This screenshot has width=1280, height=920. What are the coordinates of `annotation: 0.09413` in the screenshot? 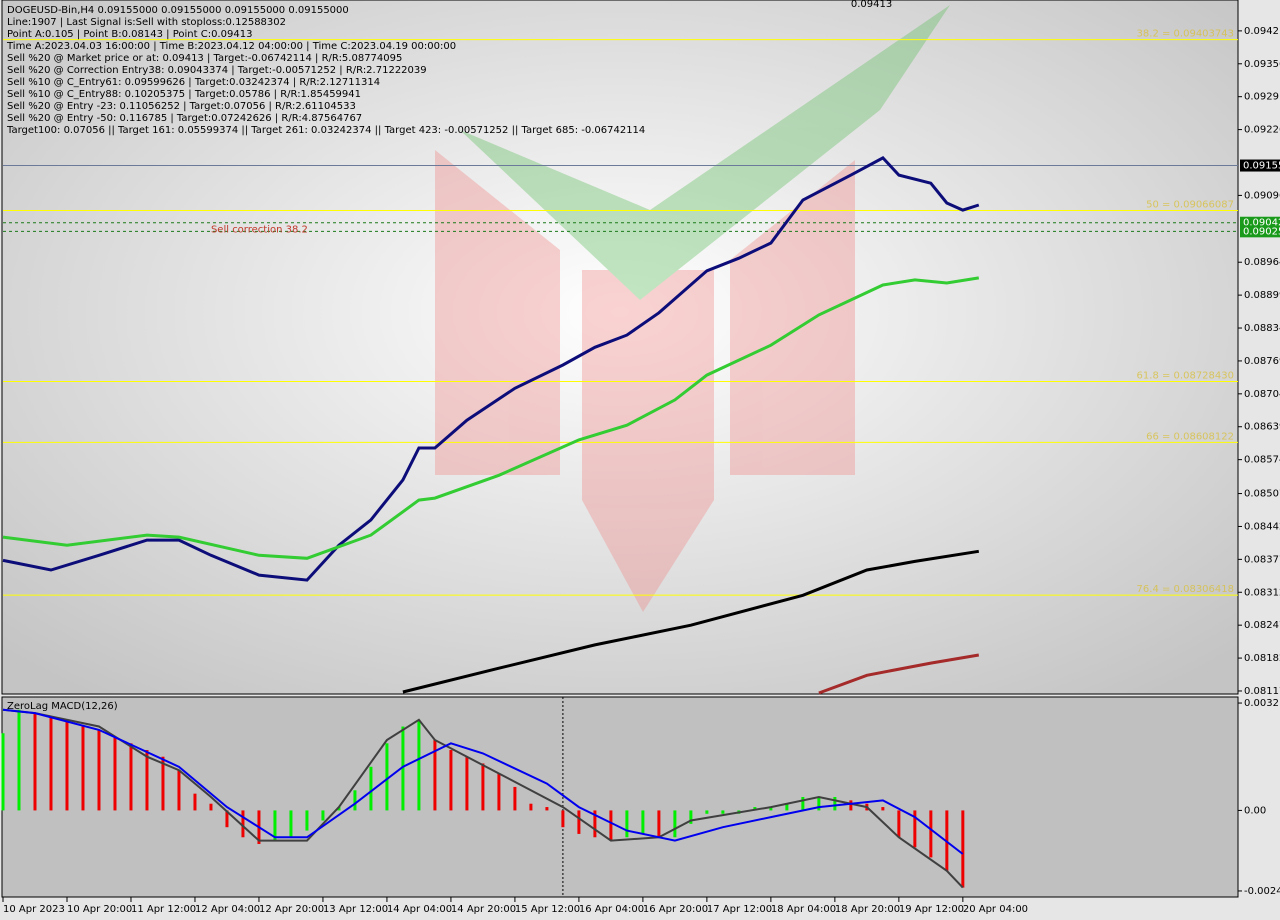 It's located at (871, 5).